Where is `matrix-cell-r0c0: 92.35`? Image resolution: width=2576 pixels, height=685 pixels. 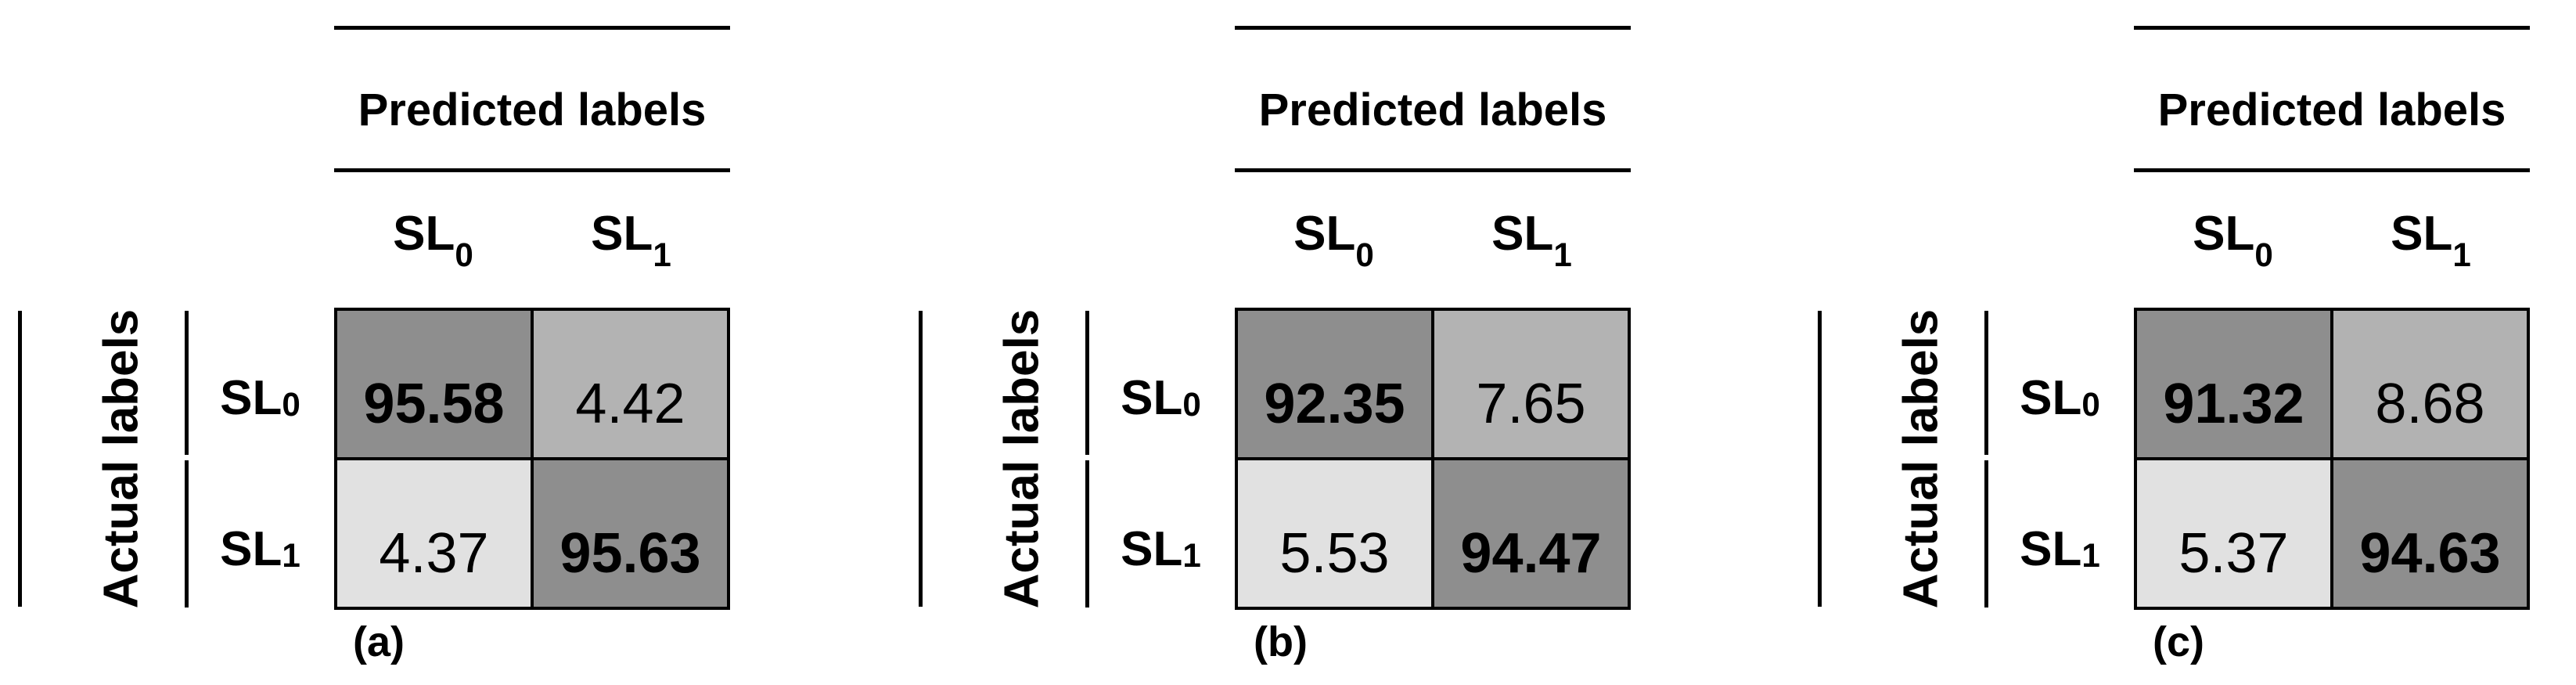 matrix-cell-r0c0: 92.35 is located at coordinates (1334, 384).